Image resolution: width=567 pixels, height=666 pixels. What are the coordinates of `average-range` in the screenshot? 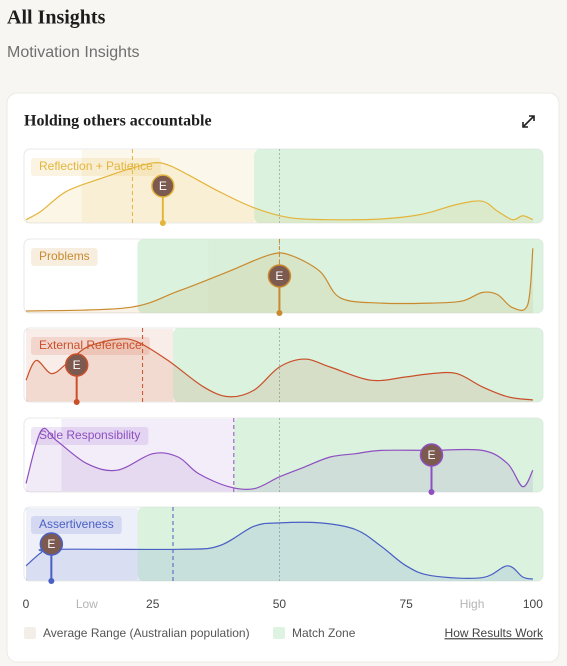 It's located at (99, 365).